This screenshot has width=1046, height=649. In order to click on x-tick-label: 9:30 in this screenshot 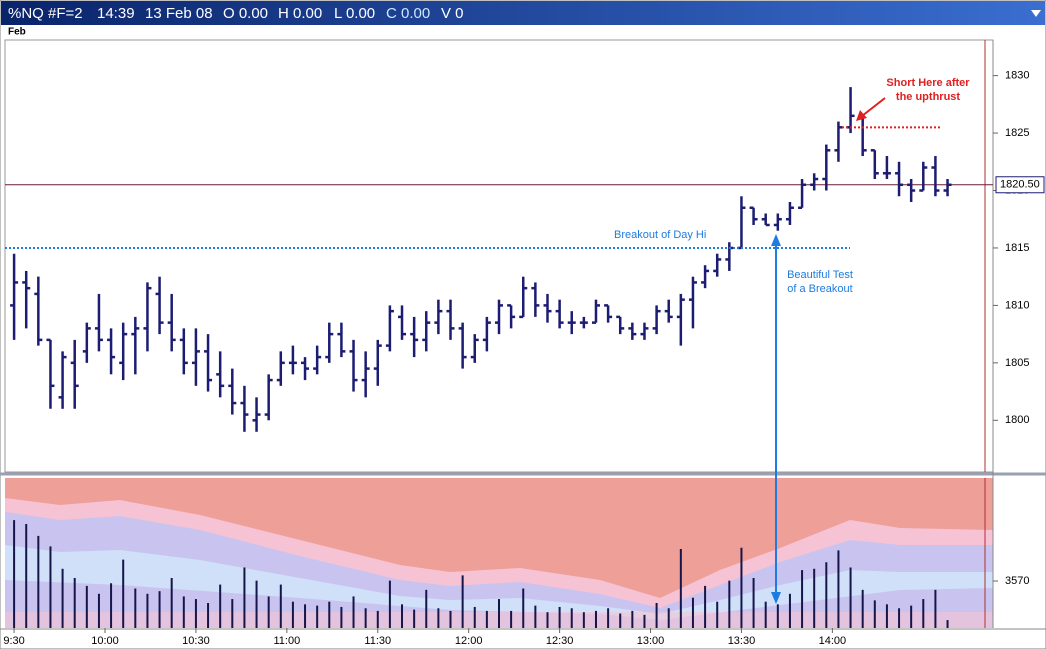, I will do `click(13, 641)`.